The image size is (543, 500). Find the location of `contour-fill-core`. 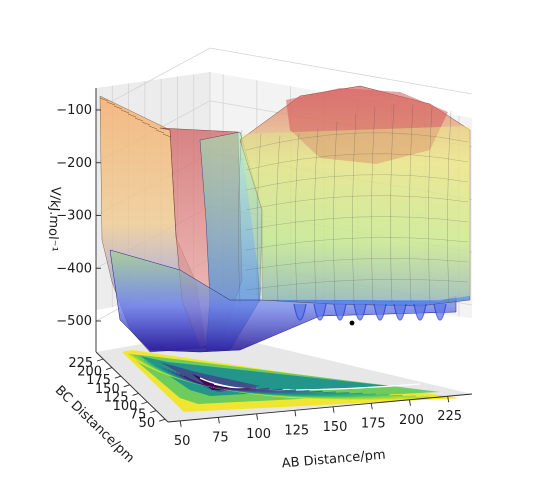

contour-fill-core is located at coordinates (210, 377).